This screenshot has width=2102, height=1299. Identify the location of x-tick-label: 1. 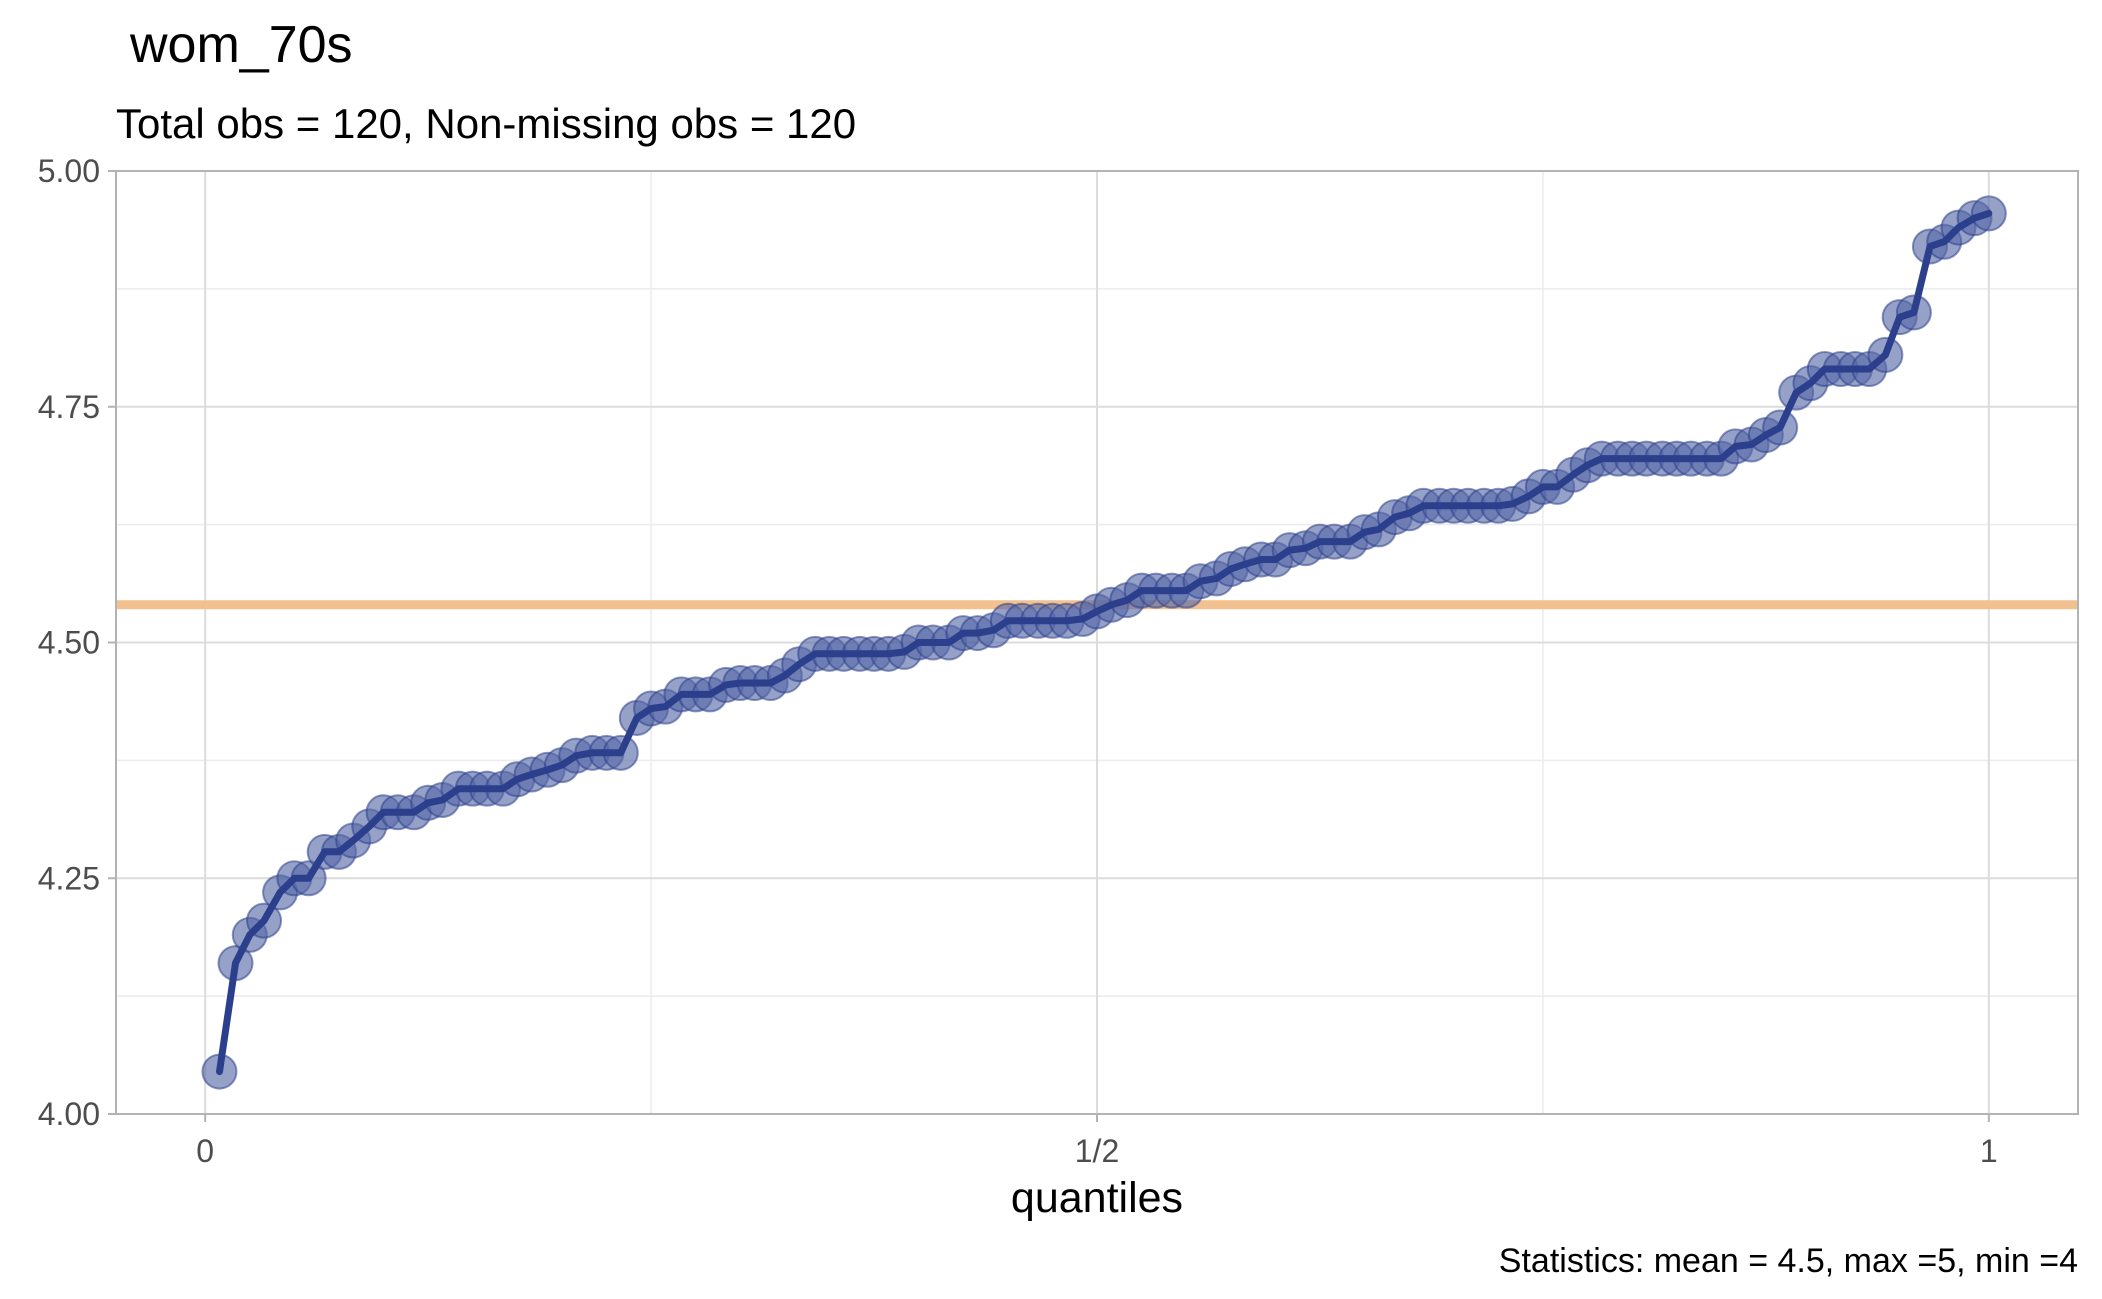
(1989, 1151).